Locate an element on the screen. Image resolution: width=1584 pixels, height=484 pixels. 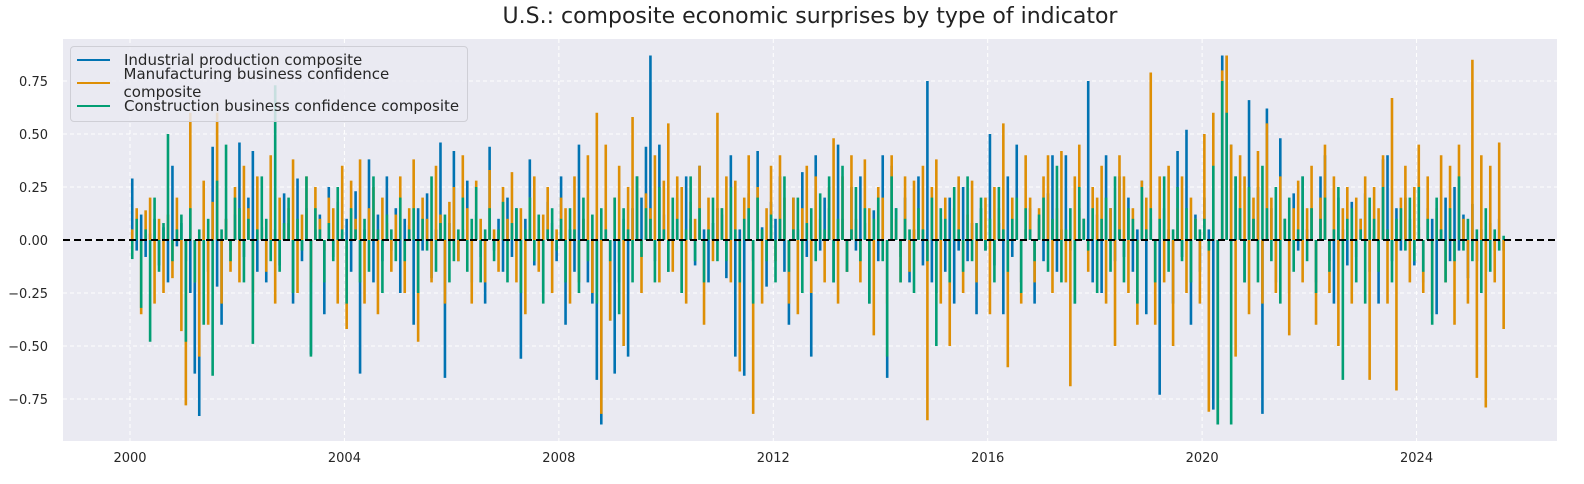
y-tick-label: −0.75 is located at coordinates (28, 400).